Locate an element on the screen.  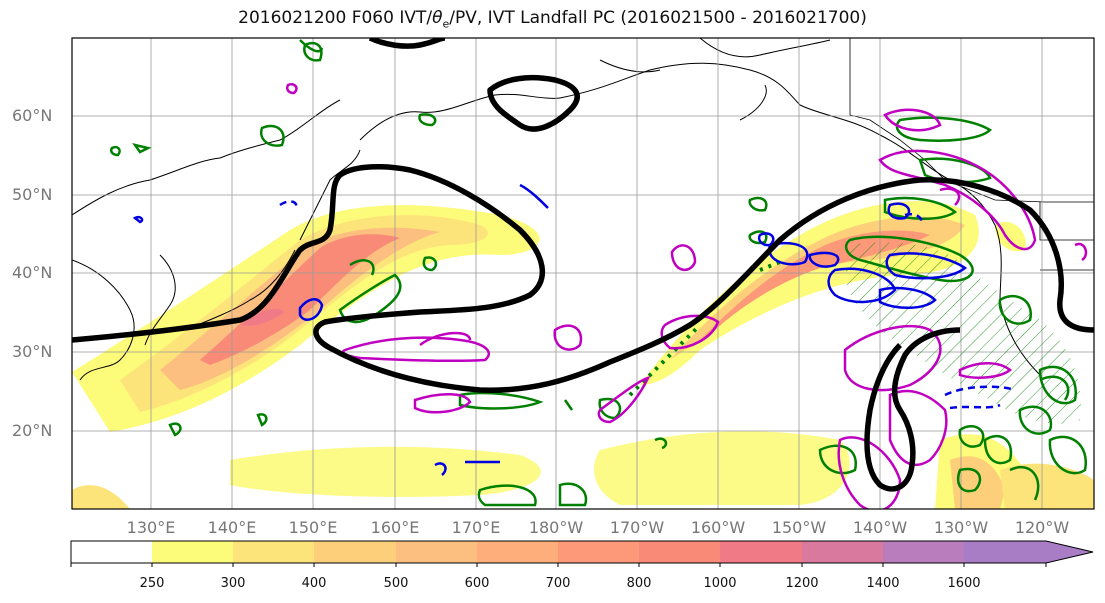
colorbar-extend-arrow is located at coordinates (1028, 552).